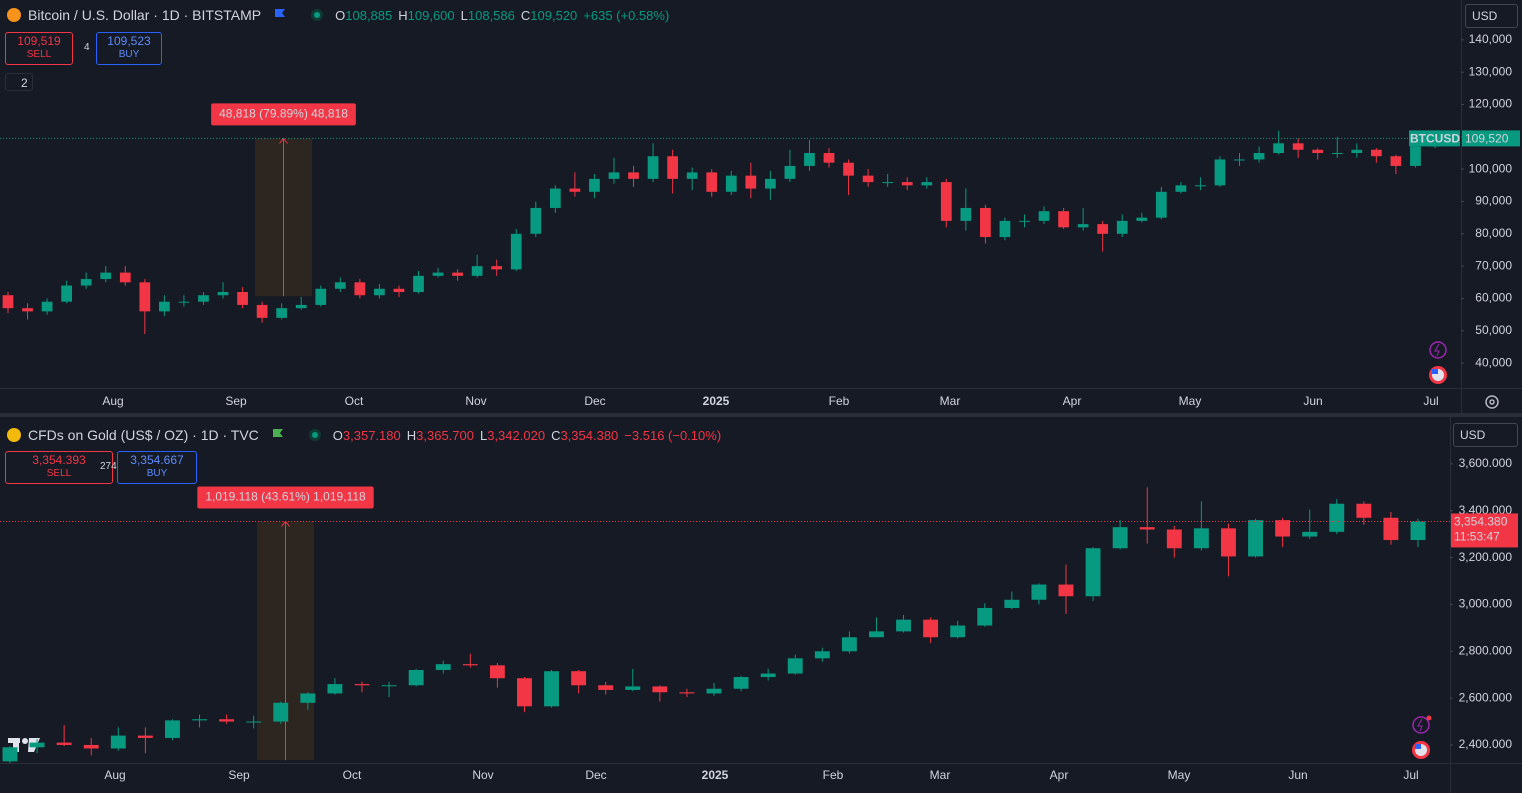 The height and width of the screenshot is (793, 1522). What do you see at coordinates (1493, 265) in the screenshot?
I see `y-tick-label: 70,000` at bounding box center [1493, 265].